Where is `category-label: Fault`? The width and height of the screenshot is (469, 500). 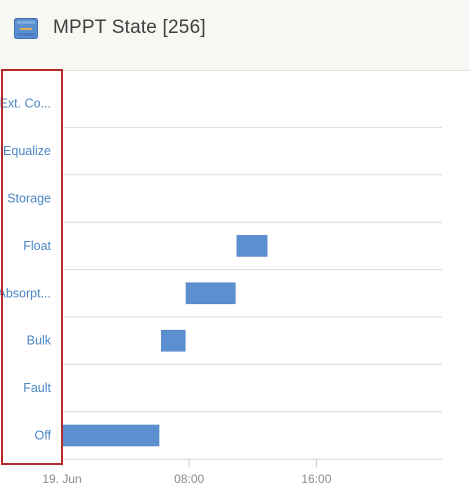
category-label: Fault is located at coordinates (37, 388).